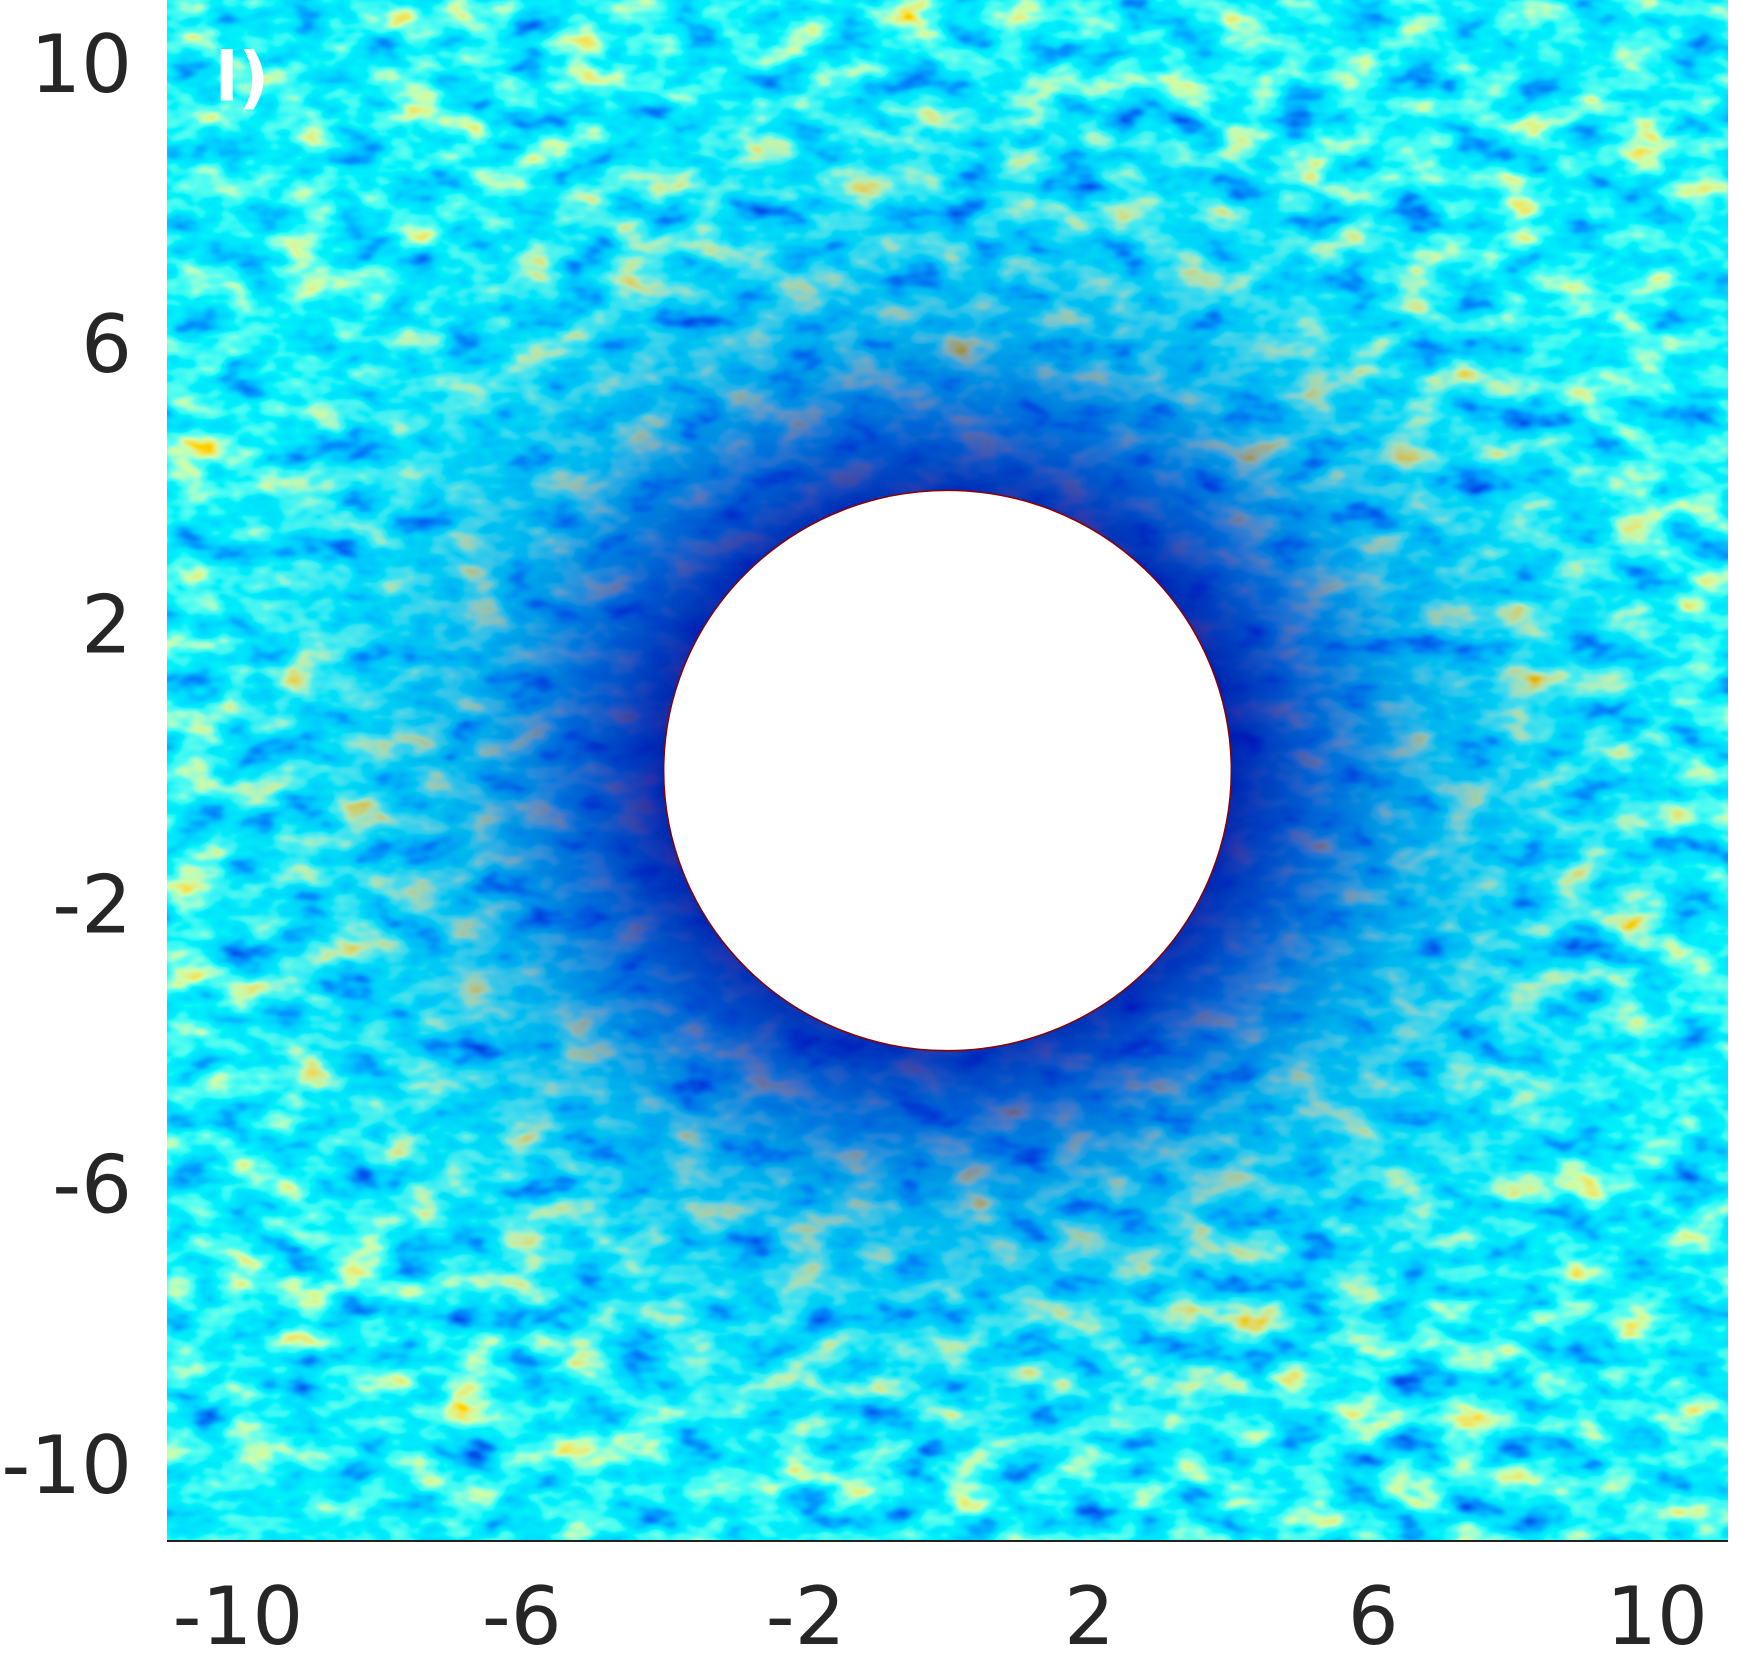 Image resolution: width=1750 pixels, height=1667 pixels. Describe the element at coordinates (66, 1465) in the screenshot. I see `y-tick-label: -10` at that location.